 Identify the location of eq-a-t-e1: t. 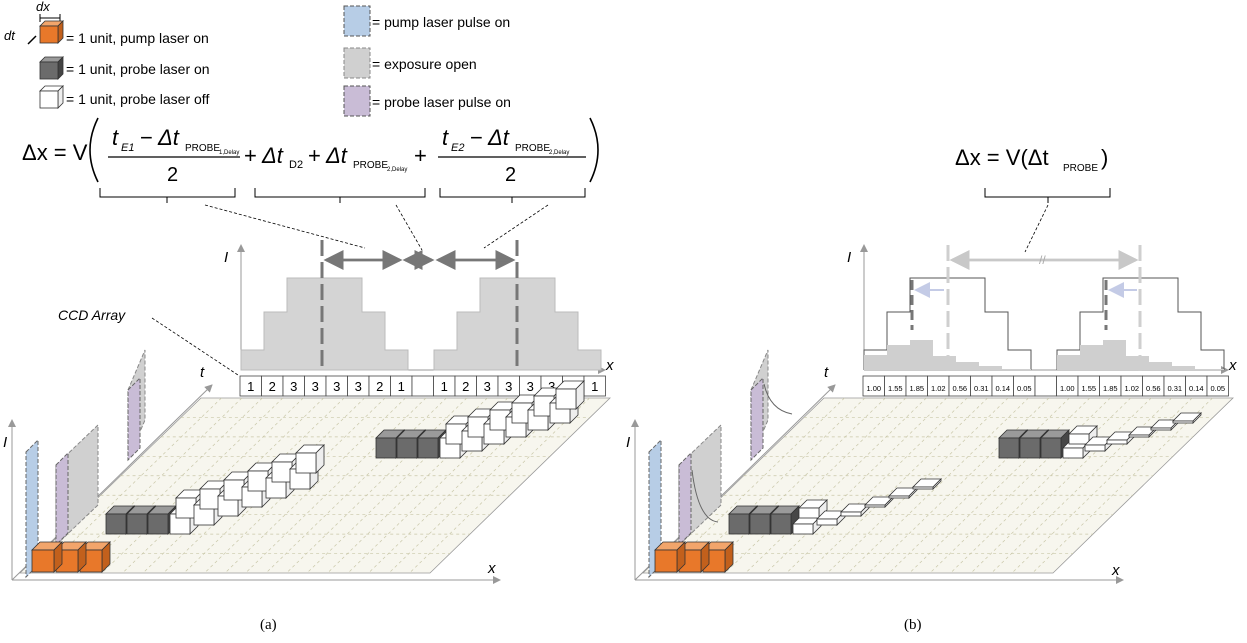
(115, 137).